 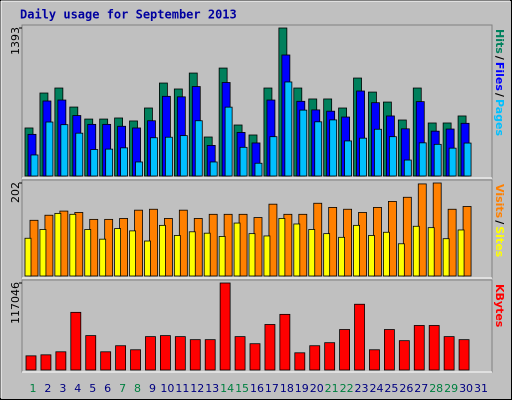 I want to click on x-tick-label: 10, so click(x=167, y=388).